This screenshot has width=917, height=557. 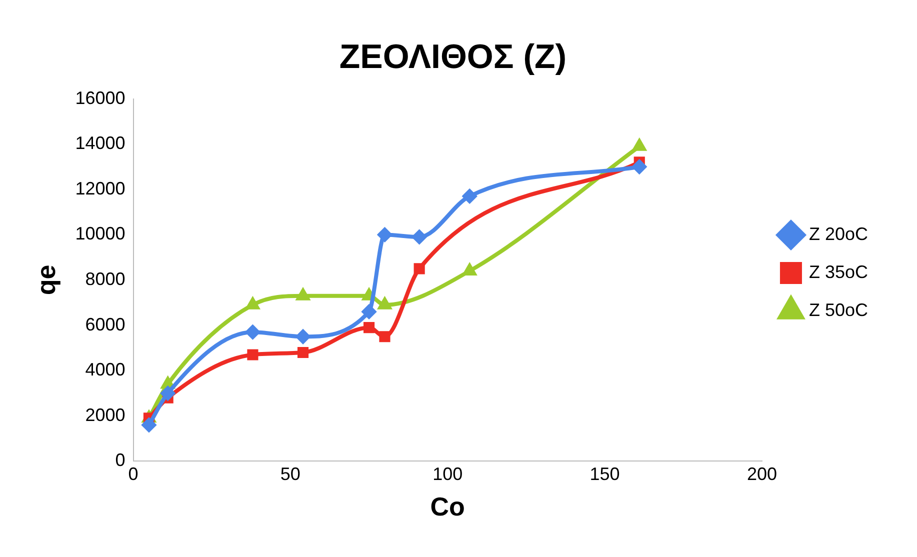 I want to click on x-tick-label: 100, so click(x=447, y=474).